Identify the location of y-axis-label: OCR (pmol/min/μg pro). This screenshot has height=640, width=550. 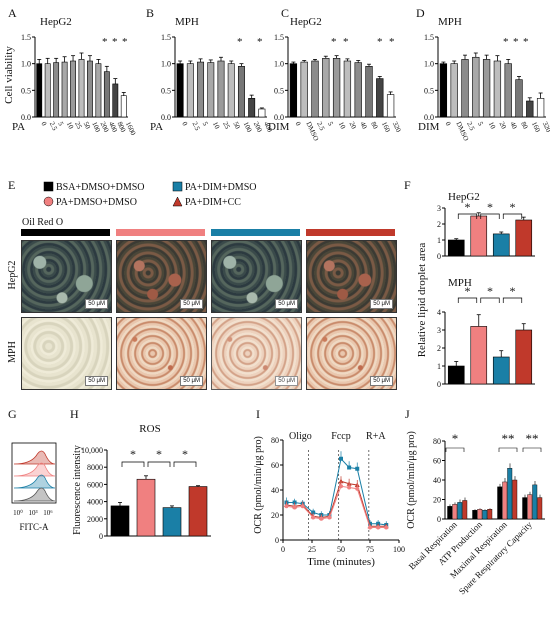
(258, 485).